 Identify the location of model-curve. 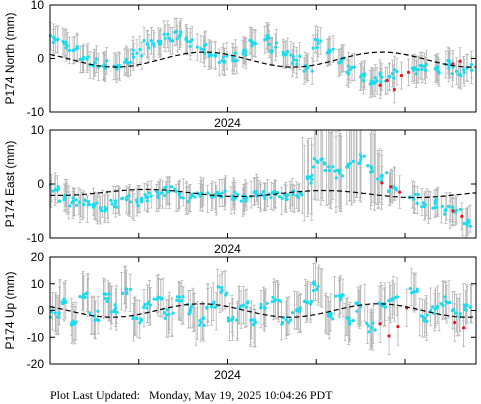
(263, 59).